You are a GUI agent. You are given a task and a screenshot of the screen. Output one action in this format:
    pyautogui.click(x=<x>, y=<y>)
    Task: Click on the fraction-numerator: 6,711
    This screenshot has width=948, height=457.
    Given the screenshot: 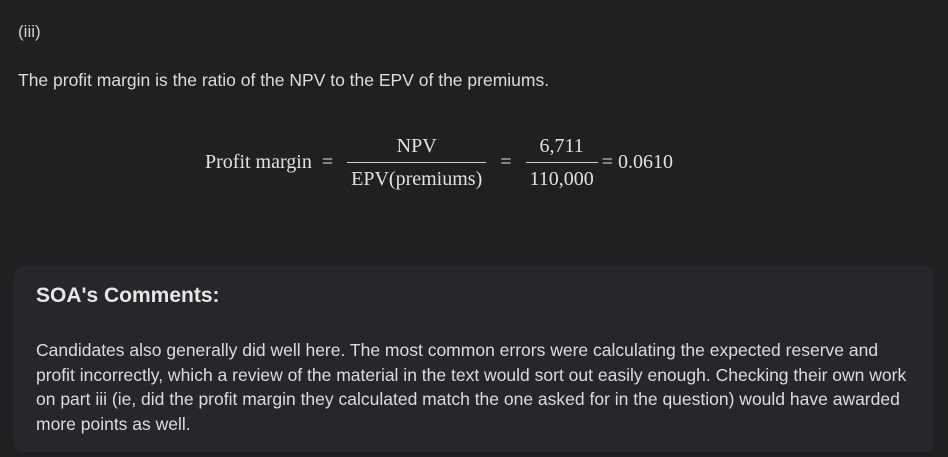 What is the action you would take?
    pyautogui.click(x=561, y=145)
    